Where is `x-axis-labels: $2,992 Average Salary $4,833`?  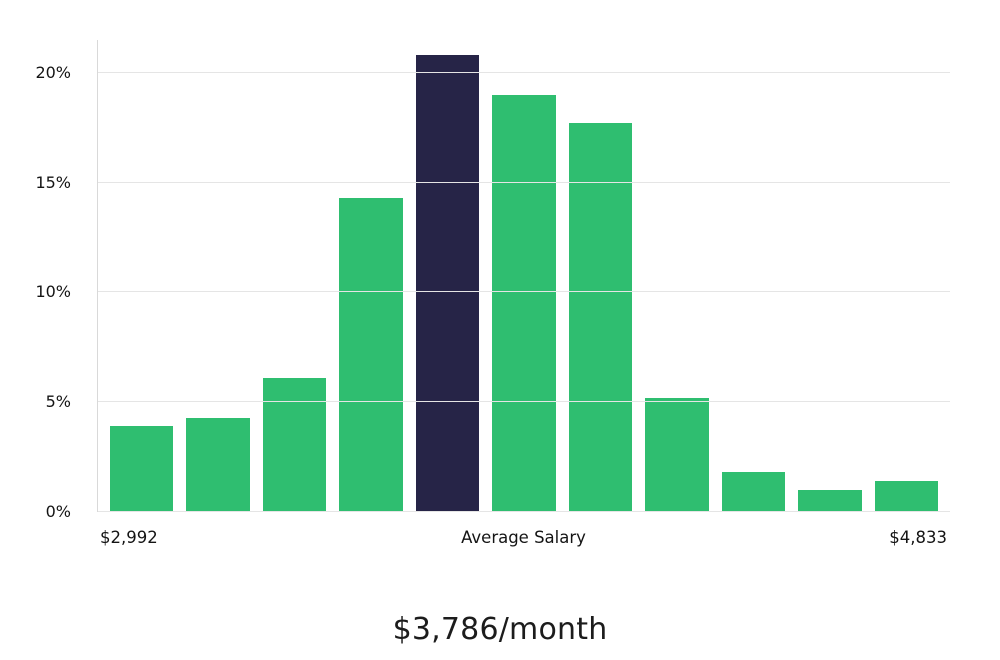 x-axis-labels: $2,992 Average Salary $4,833 is located at coordinates (523, 537).